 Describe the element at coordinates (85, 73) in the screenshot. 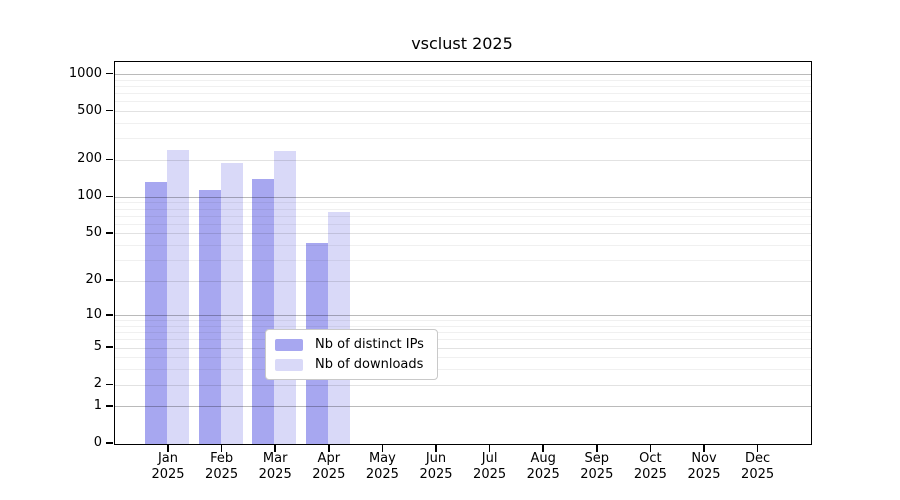

I see `y-tick-label: 1000` at that location.